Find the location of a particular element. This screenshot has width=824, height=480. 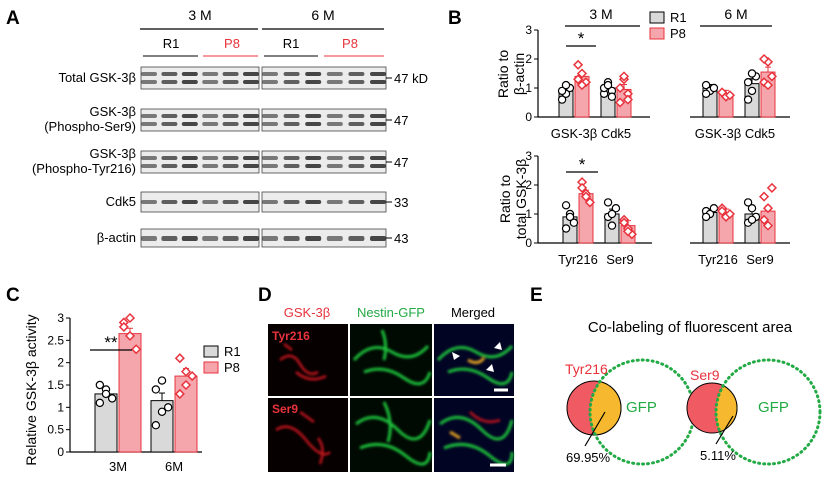

micrograph-tyr216-gfp is located at coordinates (391, 360).